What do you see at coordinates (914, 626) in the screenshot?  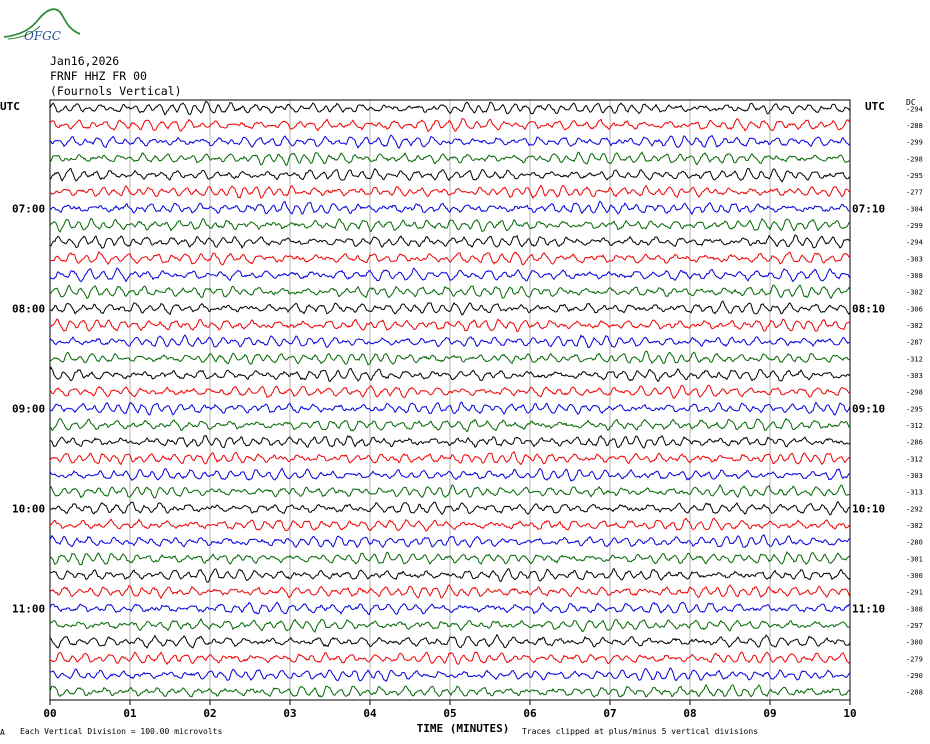 I see `dc-offset-label: -297` at bounding box center [914, 626].